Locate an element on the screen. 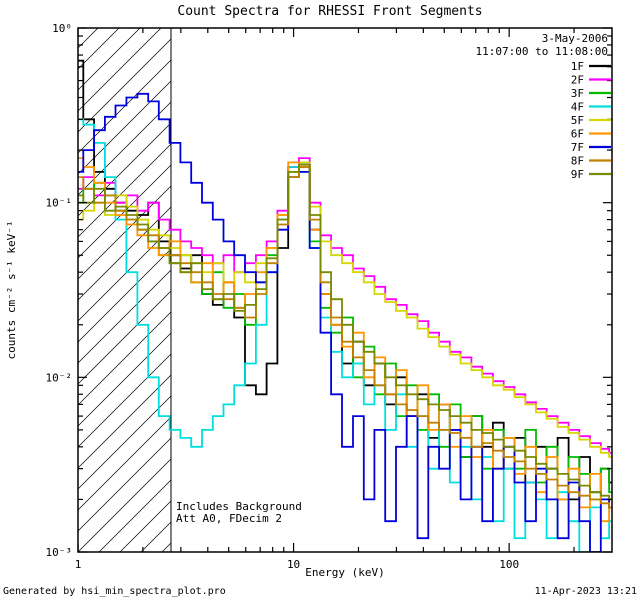 Image resolution: width=640 pixels, height=600 pixels. xtick-label-100: 100 is located at coordinates (509, 564).